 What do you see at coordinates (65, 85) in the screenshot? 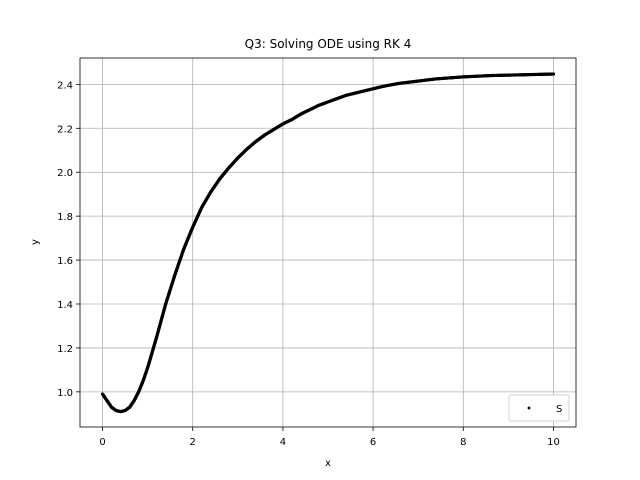
I see `y-tick-label: 2.4` at bounding box center [65, 85].